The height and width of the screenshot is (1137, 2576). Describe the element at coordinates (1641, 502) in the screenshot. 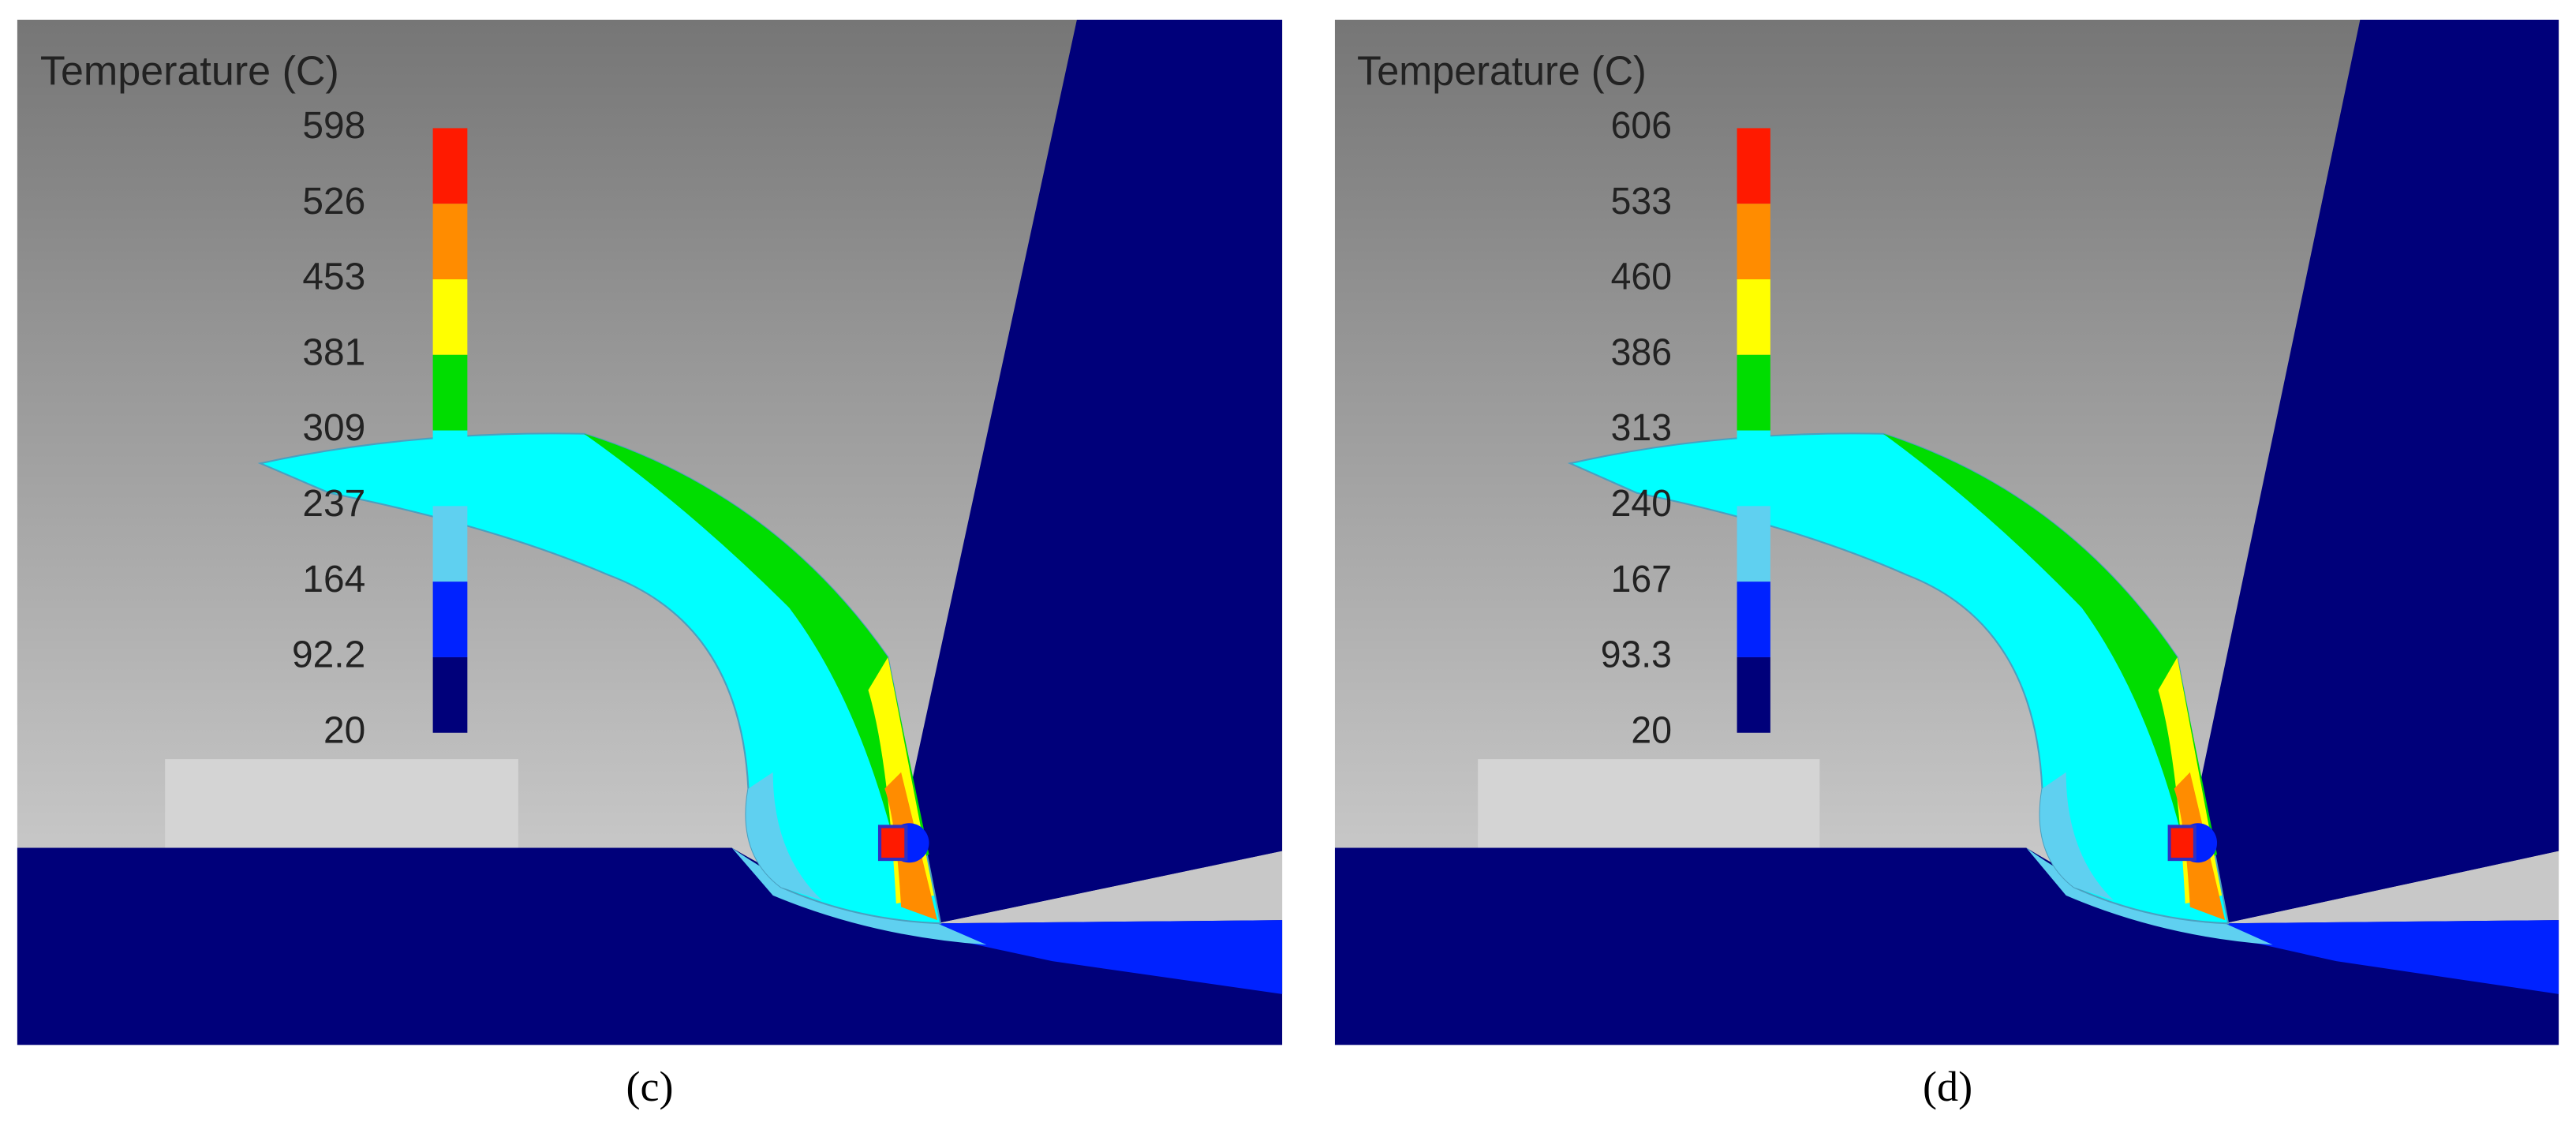

I see `legend-label: 240` at that location.